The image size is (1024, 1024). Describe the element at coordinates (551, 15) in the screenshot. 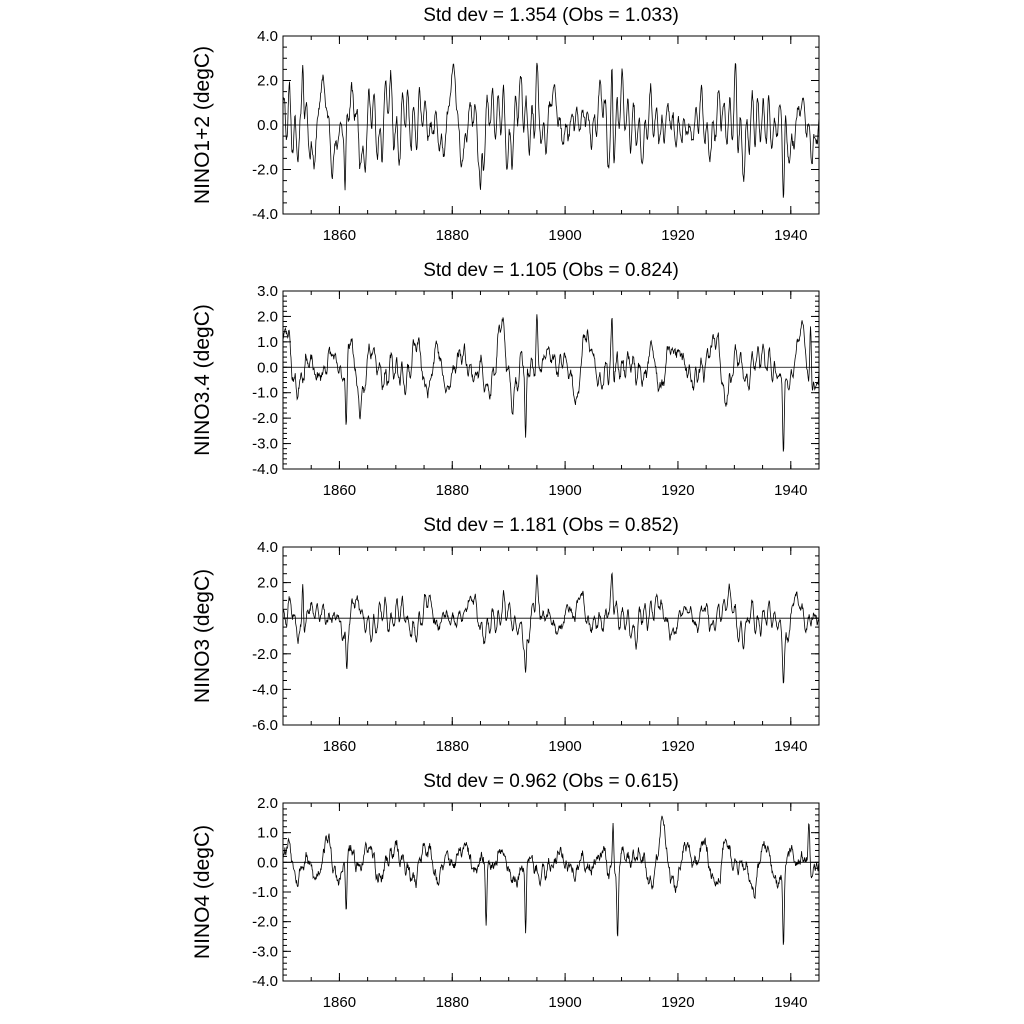

I see `panel-title: Std dev = 1.354 (Obs = 1.033)` at that location.